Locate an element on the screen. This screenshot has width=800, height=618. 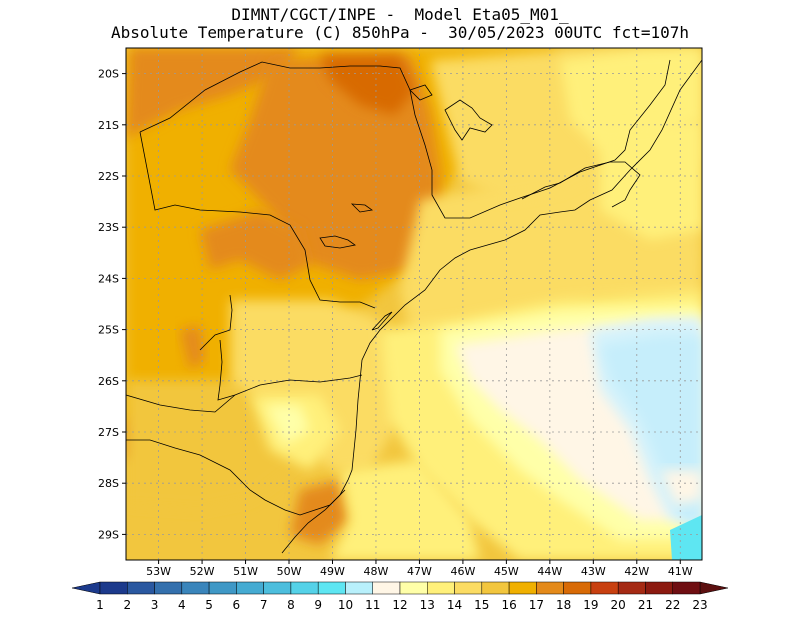
colorbar-label: 7 is located at coordinates (264, 605).